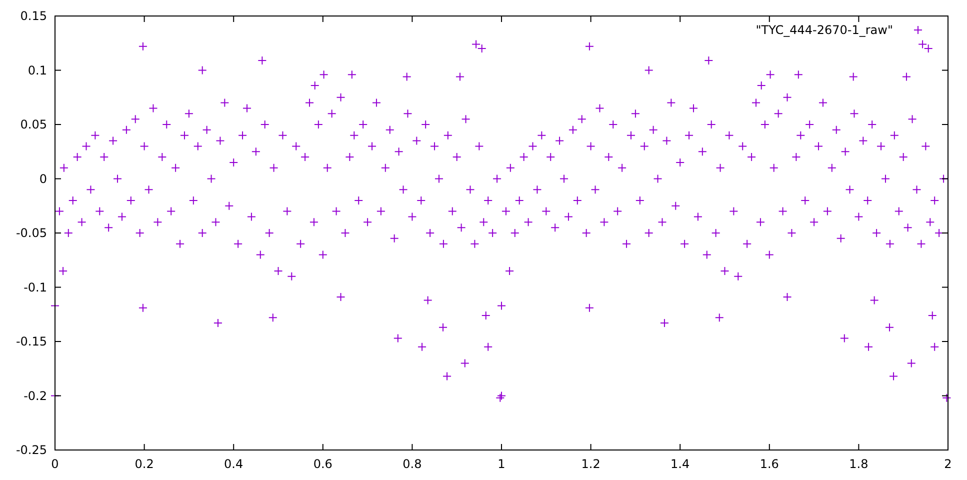  I want to click on y-tick-label: 0.05, so click(33, 125).